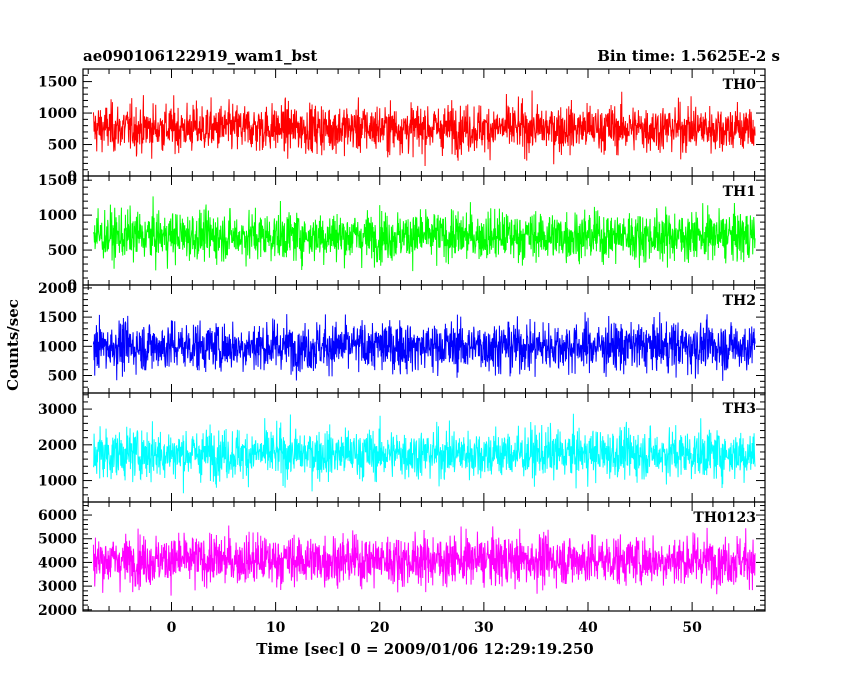 Image resolution: width=850 pixels, height=680 pixels. I want to click on panel-th2: 500 1000 1500 2000 TH2, so click(402, 337).